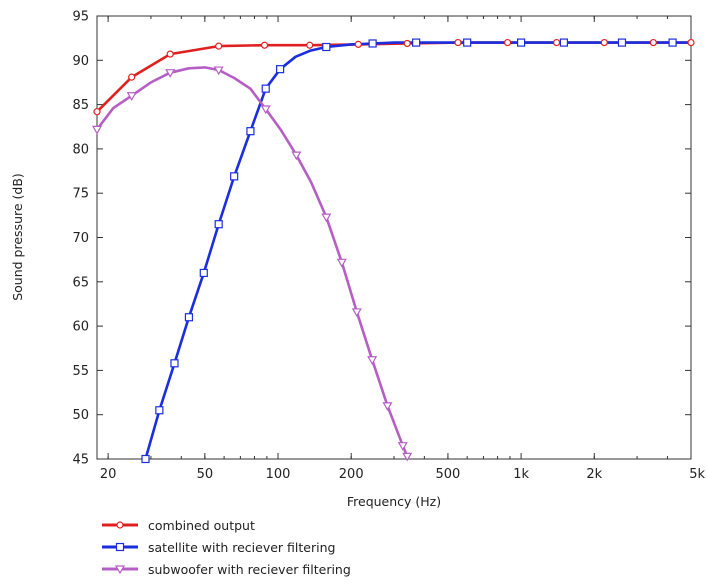 The image size is (707, 585). I want to click on legend-swatch-subwoofer, so click(120, 569).